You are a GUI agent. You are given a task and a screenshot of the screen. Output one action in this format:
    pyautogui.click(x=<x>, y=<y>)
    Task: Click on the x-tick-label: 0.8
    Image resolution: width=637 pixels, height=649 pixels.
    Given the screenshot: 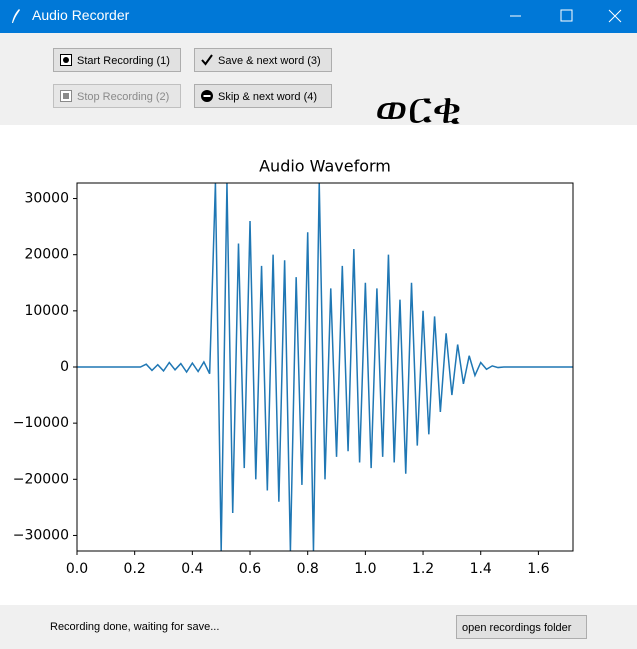 What is the action you would take?
    pyautogui.click(x=308, y=569)
    